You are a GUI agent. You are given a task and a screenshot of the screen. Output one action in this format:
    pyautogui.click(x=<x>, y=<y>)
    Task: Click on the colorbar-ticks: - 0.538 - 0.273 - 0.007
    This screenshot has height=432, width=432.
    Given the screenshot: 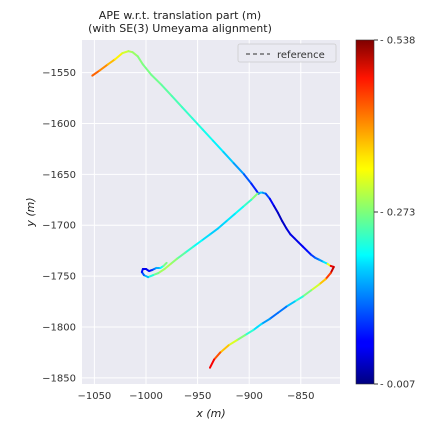 What is the action you would take?
    pyautogui.click(x=394, y=213)
    